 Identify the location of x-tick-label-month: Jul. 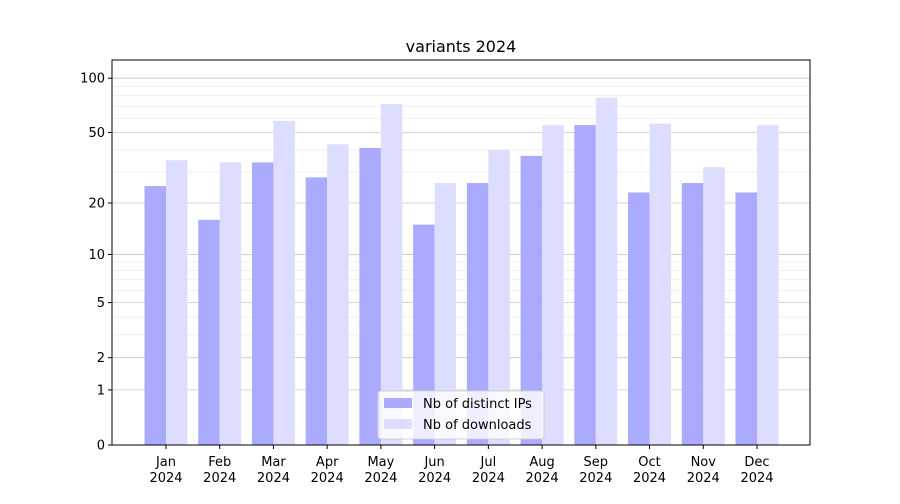
(488, 462).